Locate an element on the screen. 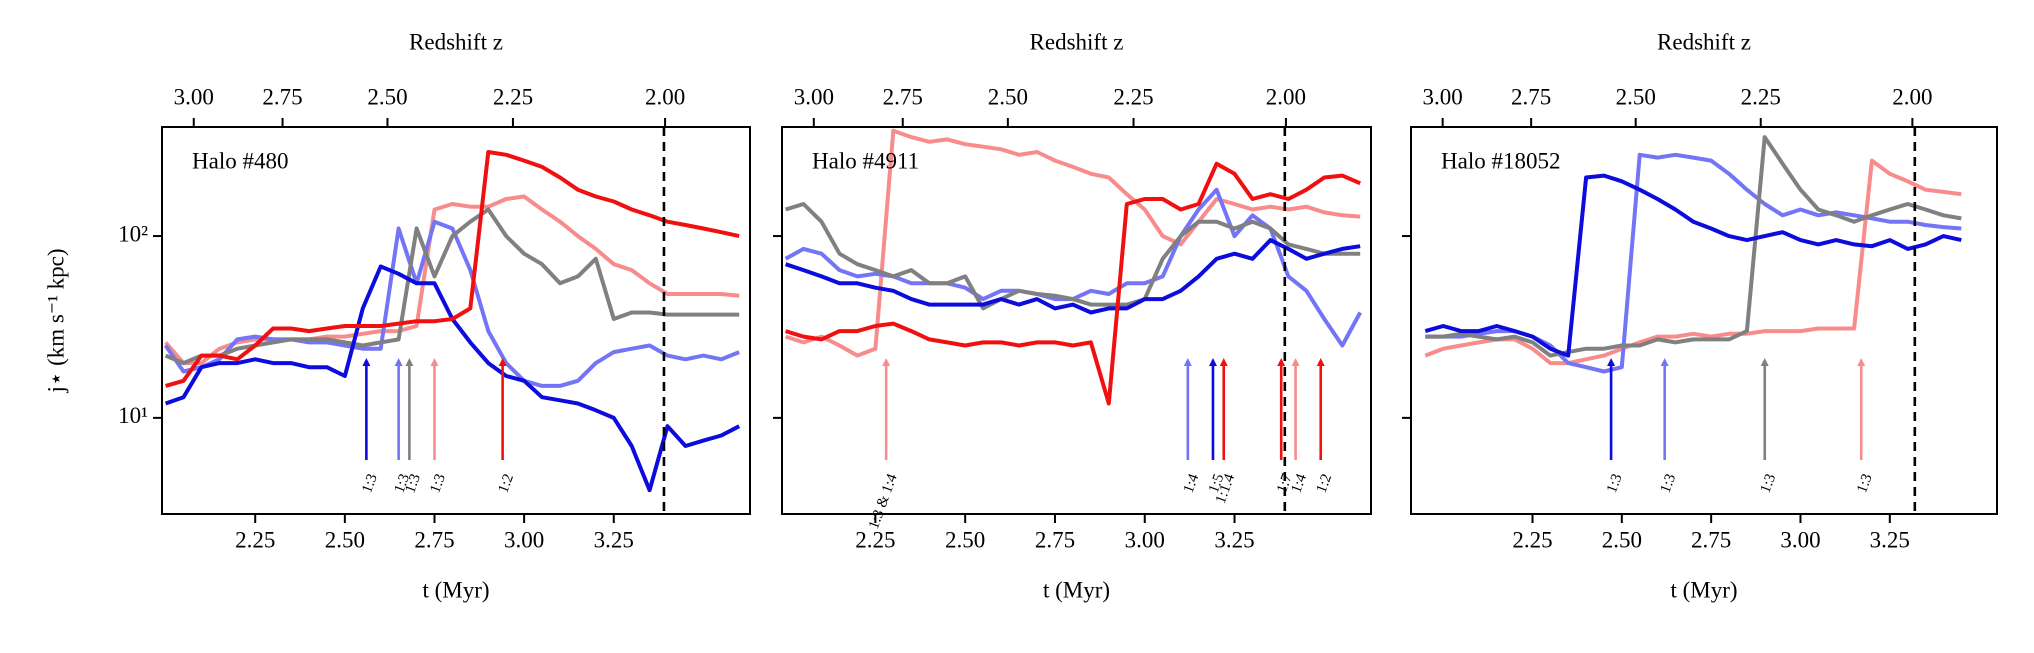 This screenshot has height=653, width=2034. merger-label: 1:7 is located at coordinates (1285, 483).